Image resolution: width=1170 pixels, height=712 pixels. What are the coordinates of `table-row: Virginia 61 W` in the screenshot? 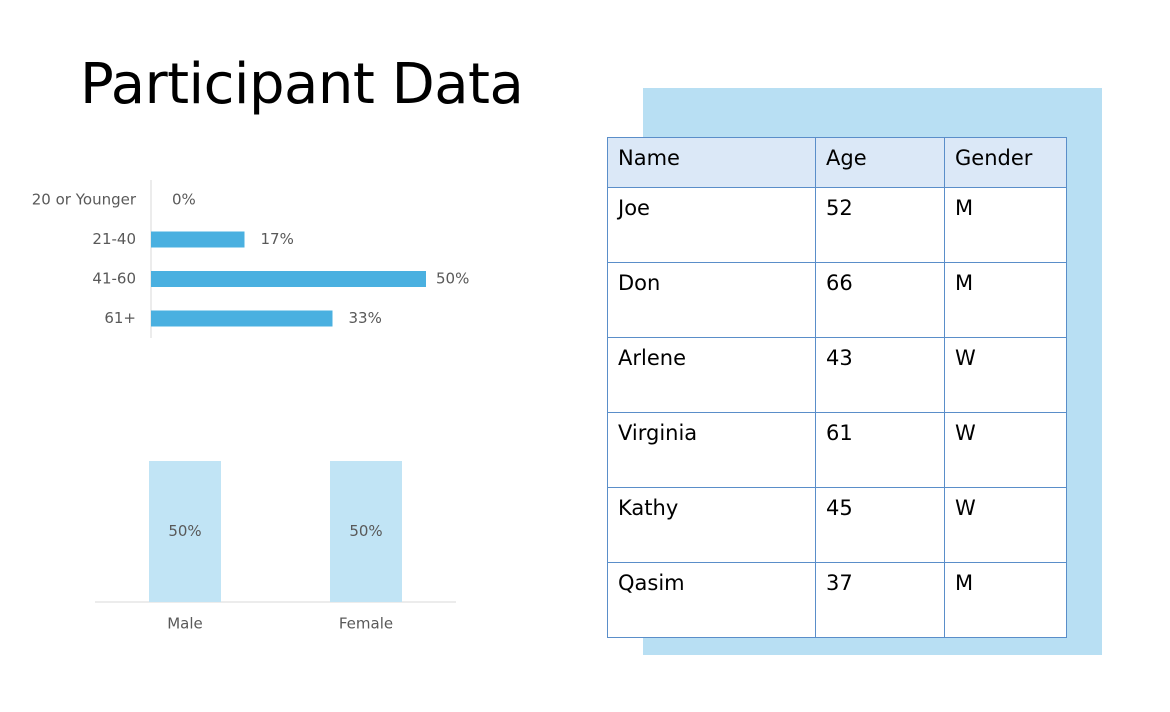 It's located at (837, 450).